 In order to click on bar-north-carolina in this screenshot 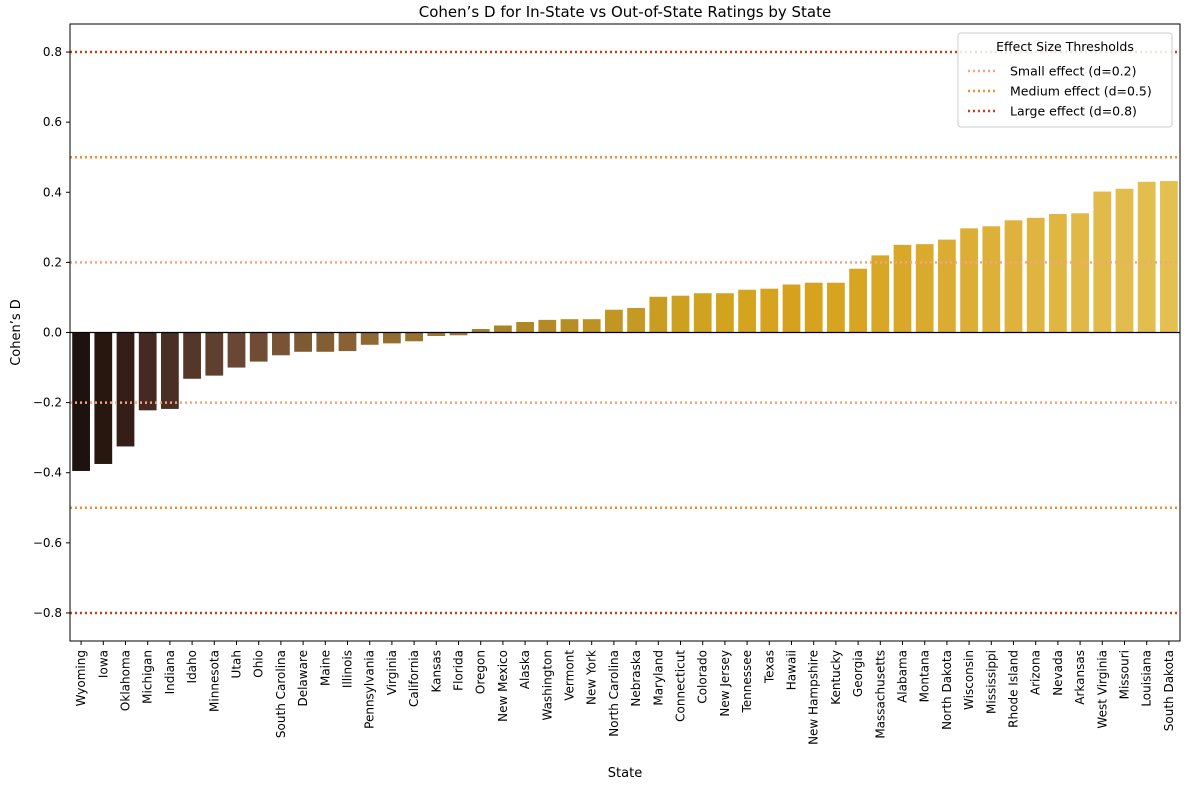, I will do `click(614, 321)`.